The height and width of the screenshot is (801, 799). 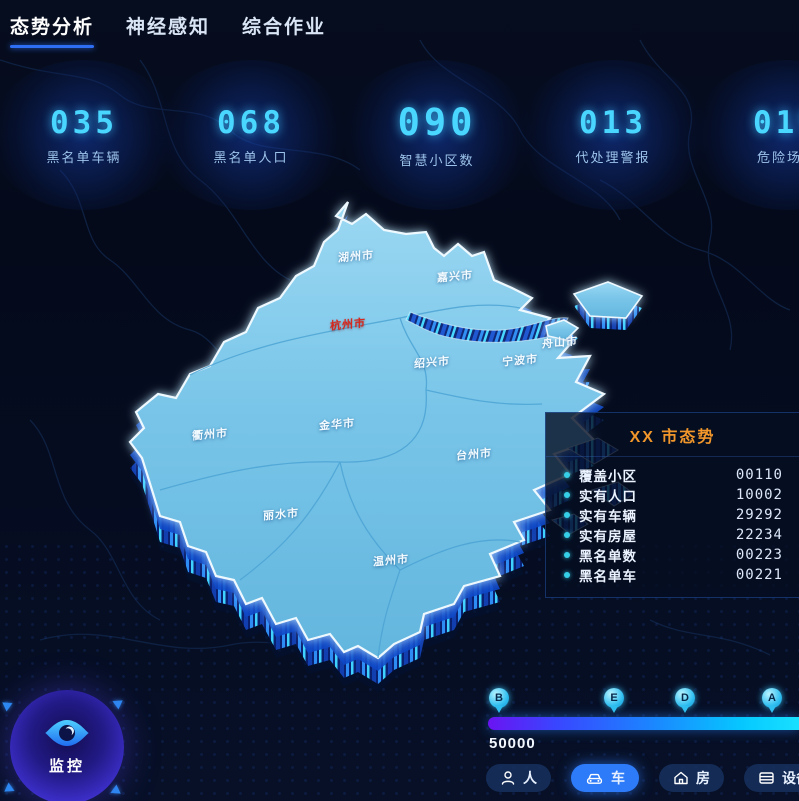 What do you see at coordinates (66, 766) in the screenshot?
I see `monitor-button-label: 监控` at bounding box center [66, 766].